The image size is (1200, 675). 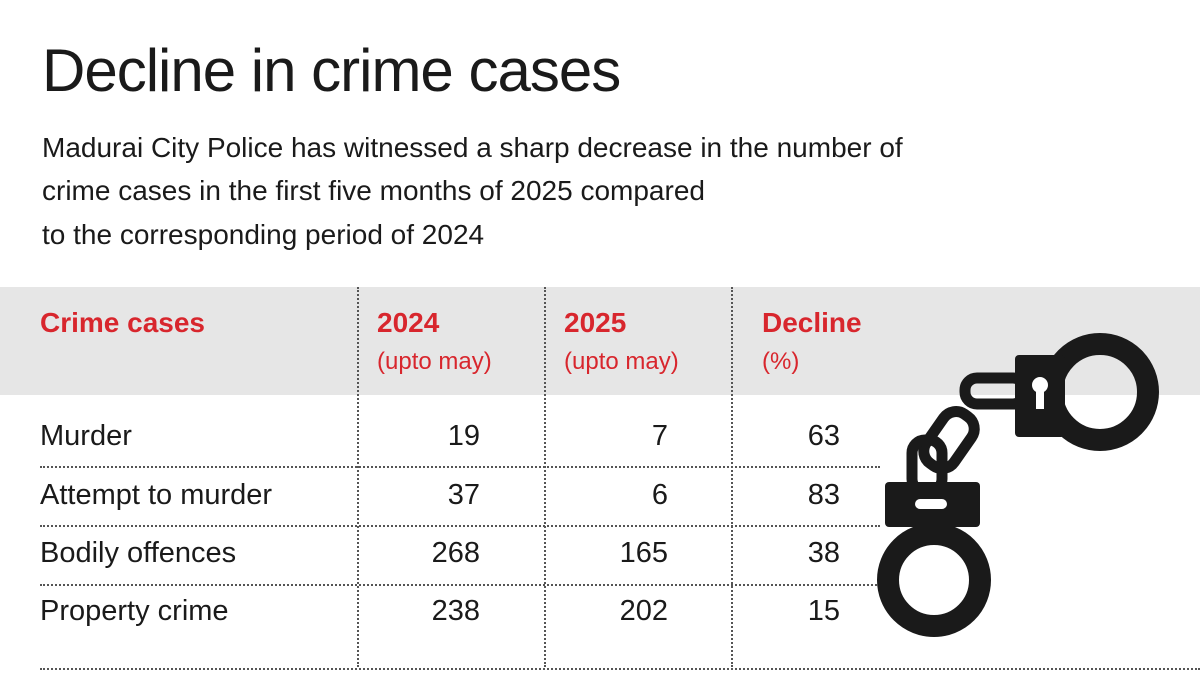 What do you see at coordinates (812, 322) in the screenshot?
I see `column-header: Decline` at bounding box center [812, 322].